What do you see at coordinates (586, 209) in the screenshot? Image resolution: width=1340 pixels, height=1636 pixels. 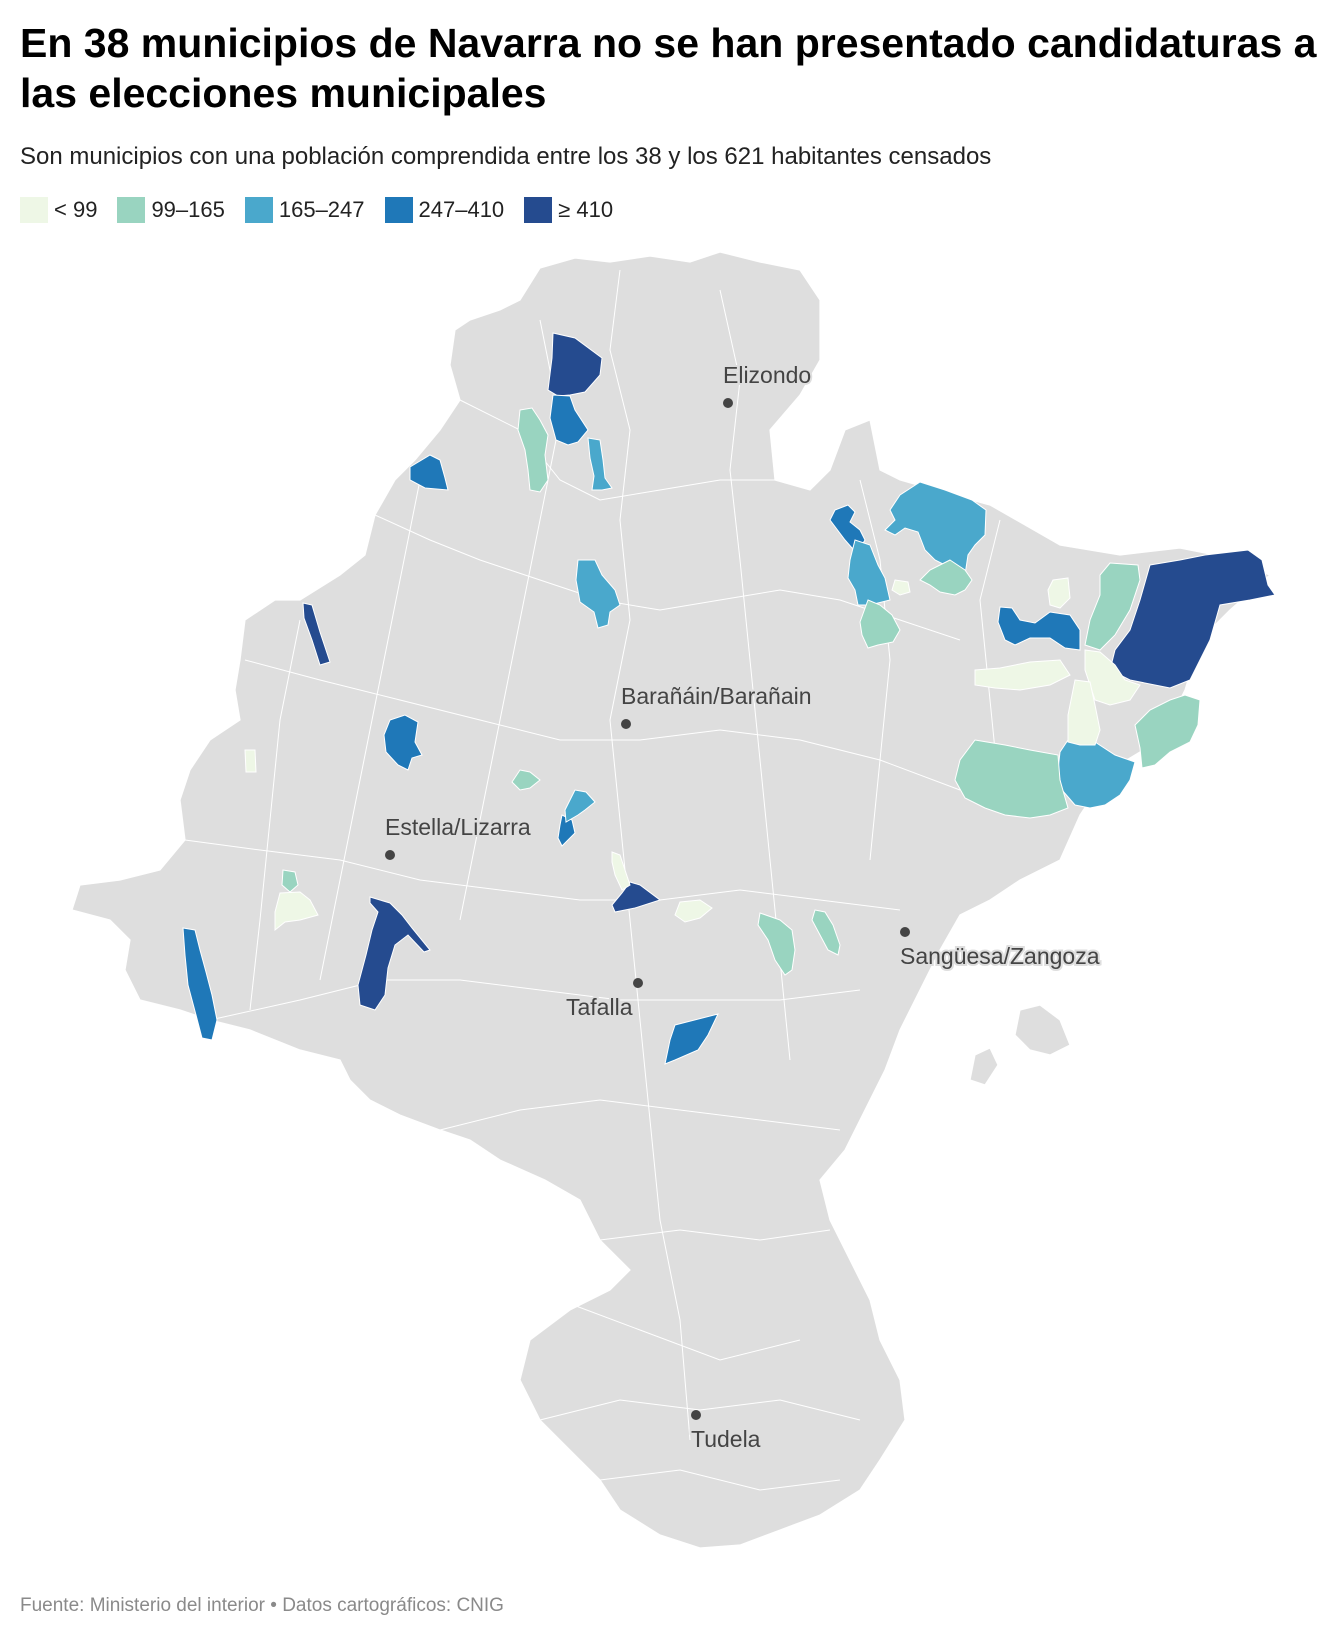 I see `legend-label-5: ≥ 410` at bounding box center [586, 209].